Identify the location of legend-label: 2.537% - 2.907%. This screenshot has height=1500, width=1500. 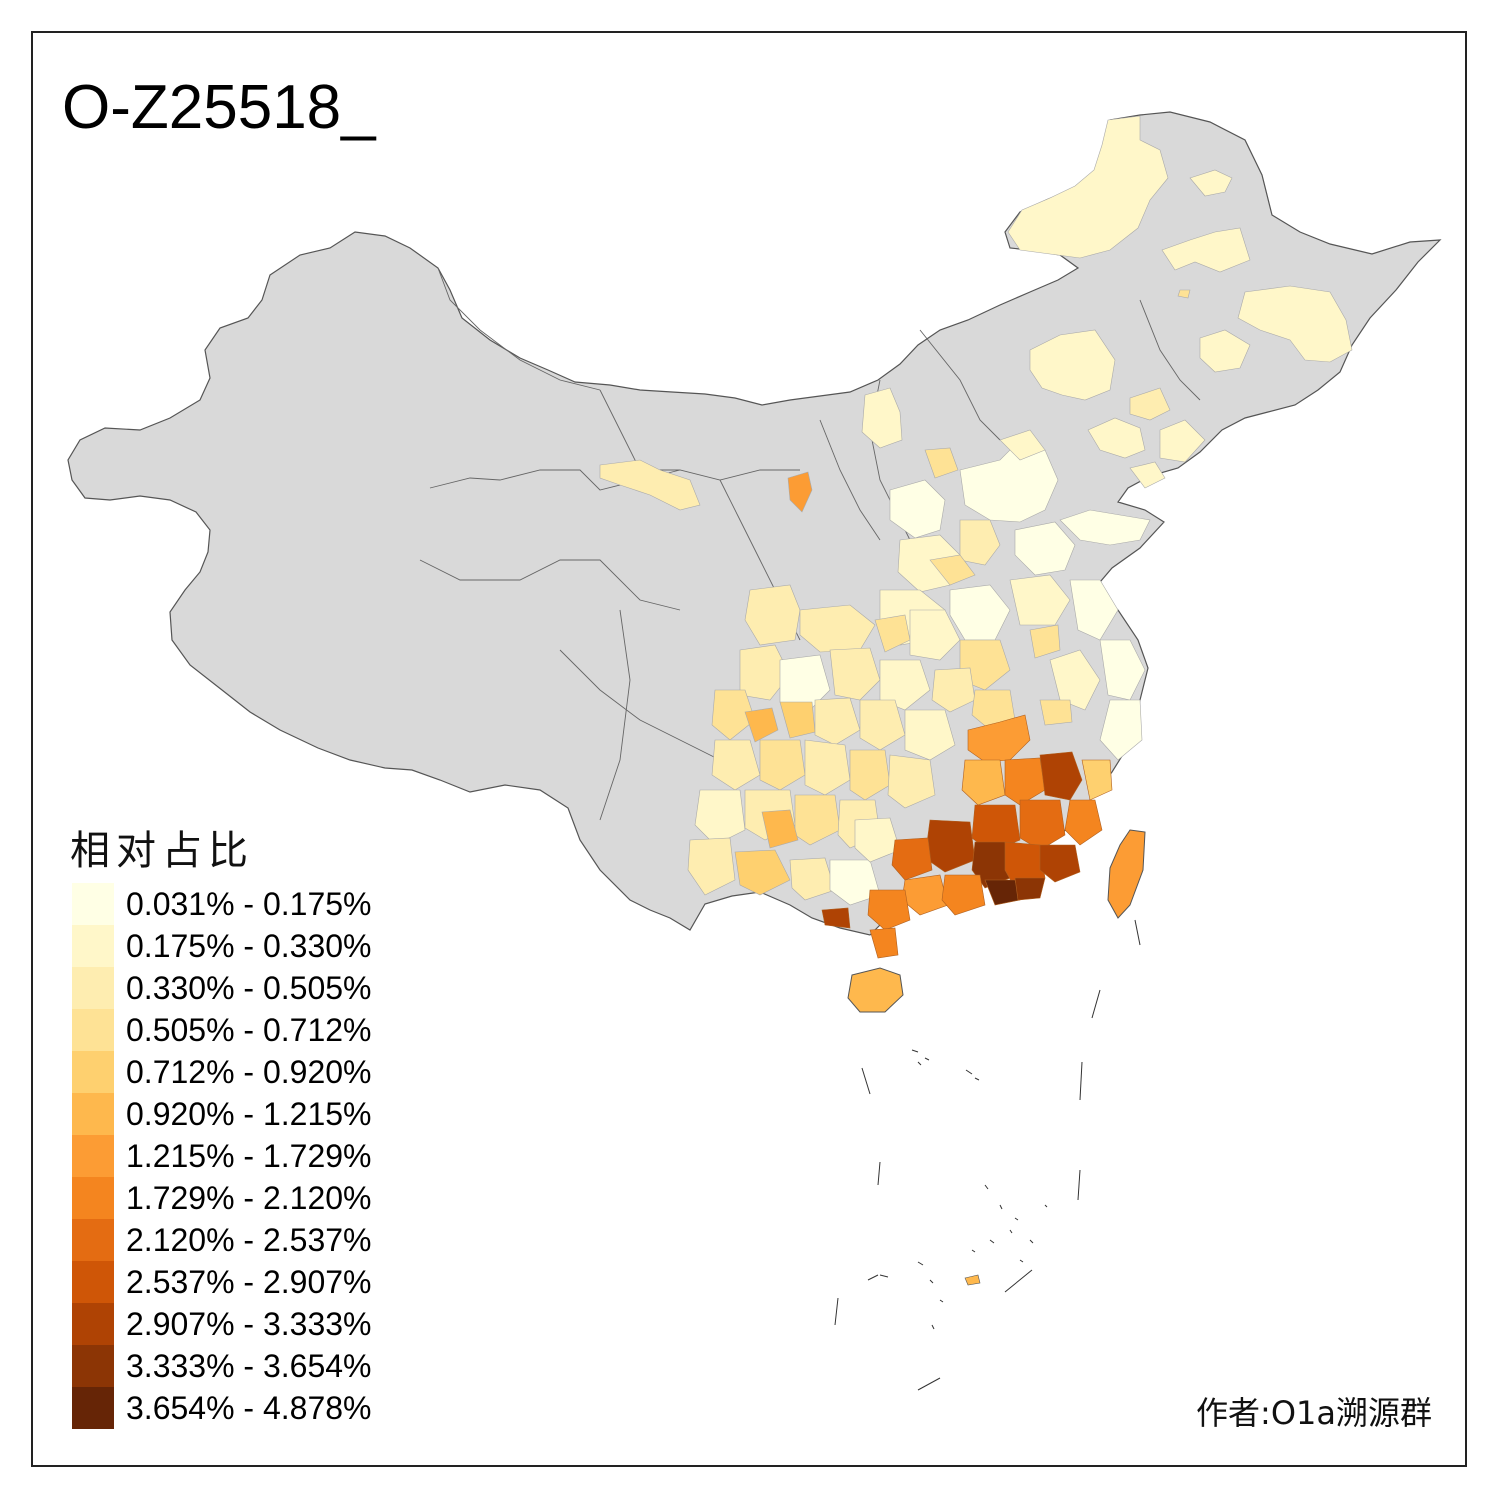
(249, 1282).